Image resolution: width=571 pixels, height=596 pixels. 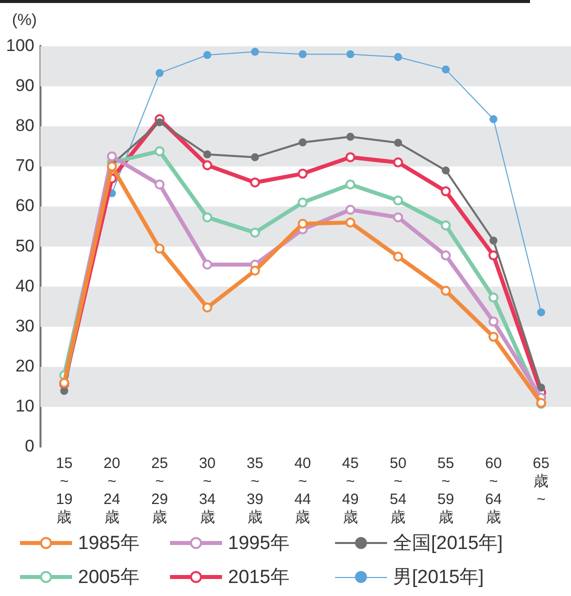 I want to click on y-tick-label: 0, so click(x=29, y=446).